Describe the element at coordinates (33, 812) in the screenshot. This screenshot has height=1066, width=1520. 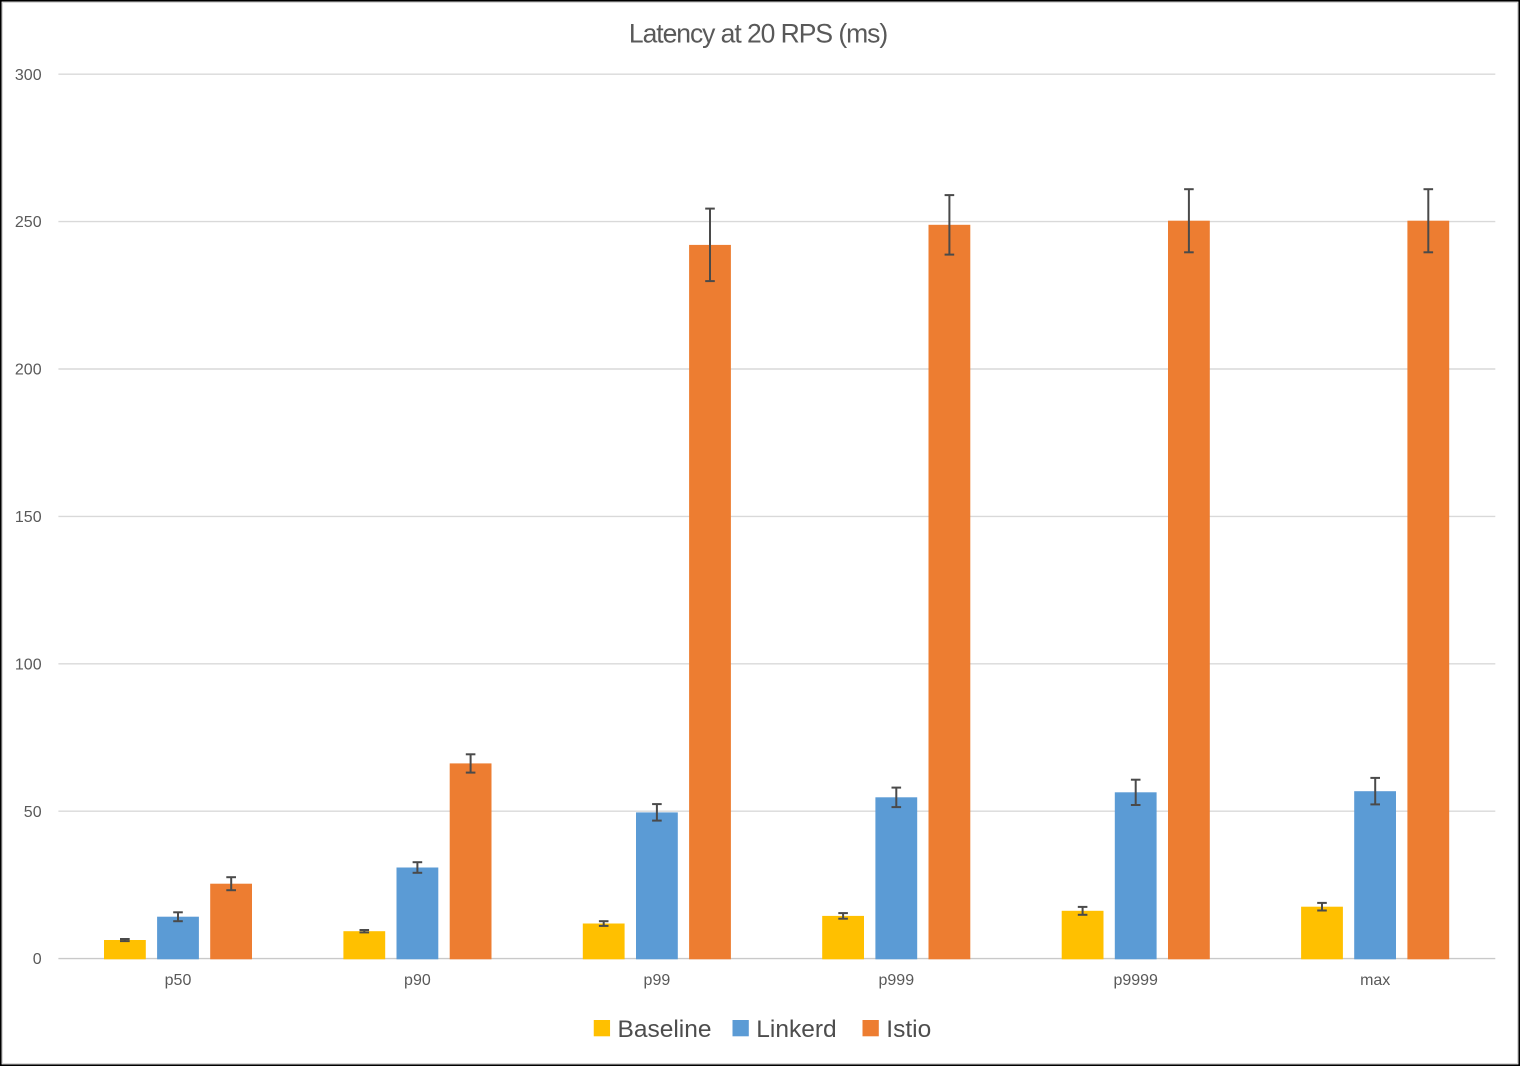
I see `svg-text: 50` at that location.